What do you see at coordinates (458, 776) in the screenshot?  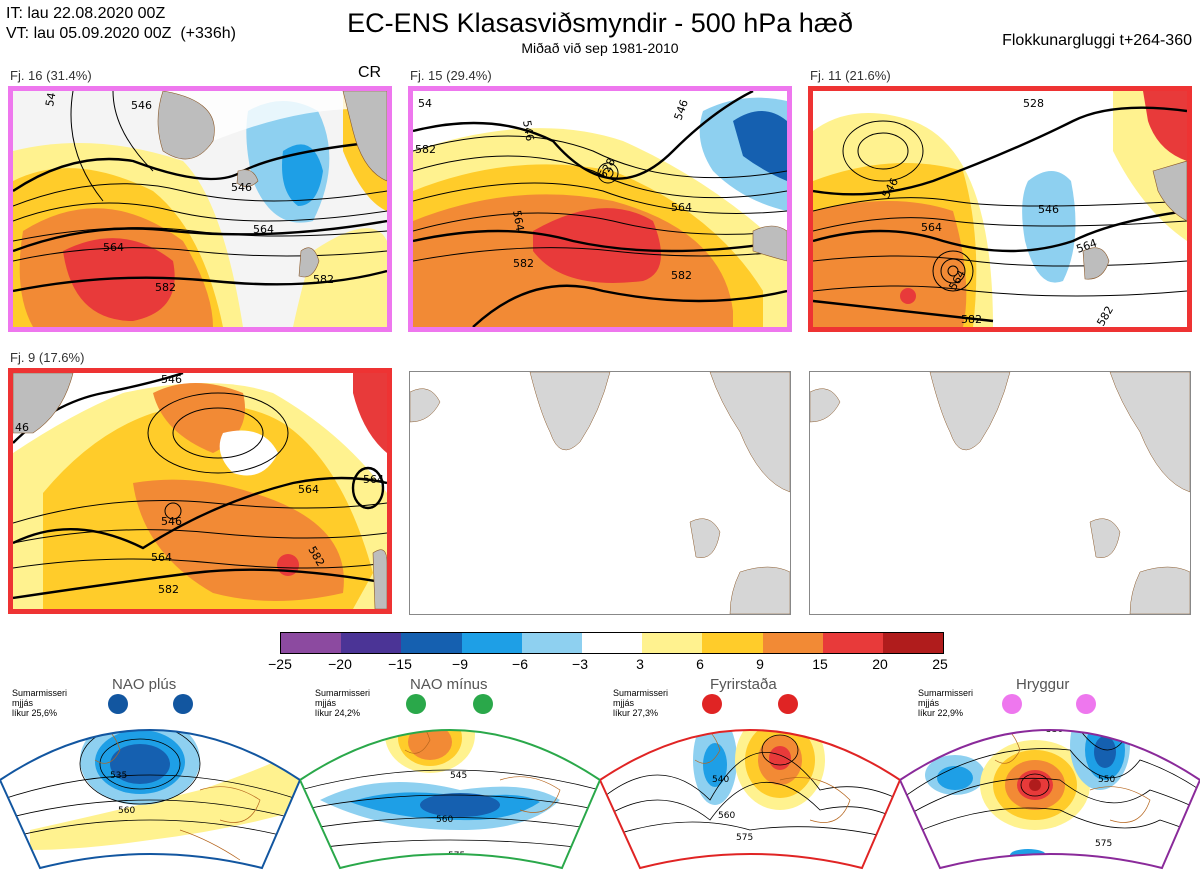 I see `contour-label: 545` at bounding box center [458, 776].